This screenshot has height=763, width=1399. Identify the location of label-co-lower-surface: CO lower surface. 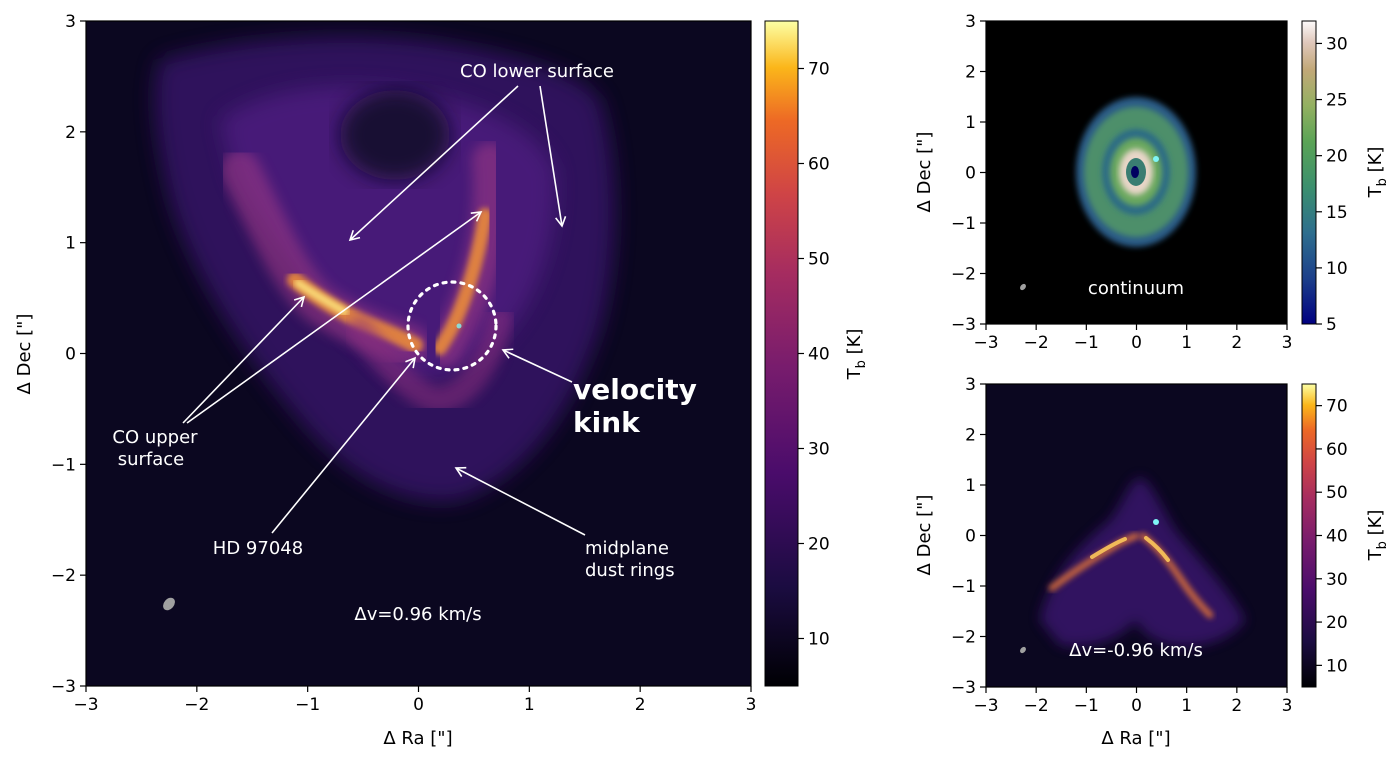
(537, 71).